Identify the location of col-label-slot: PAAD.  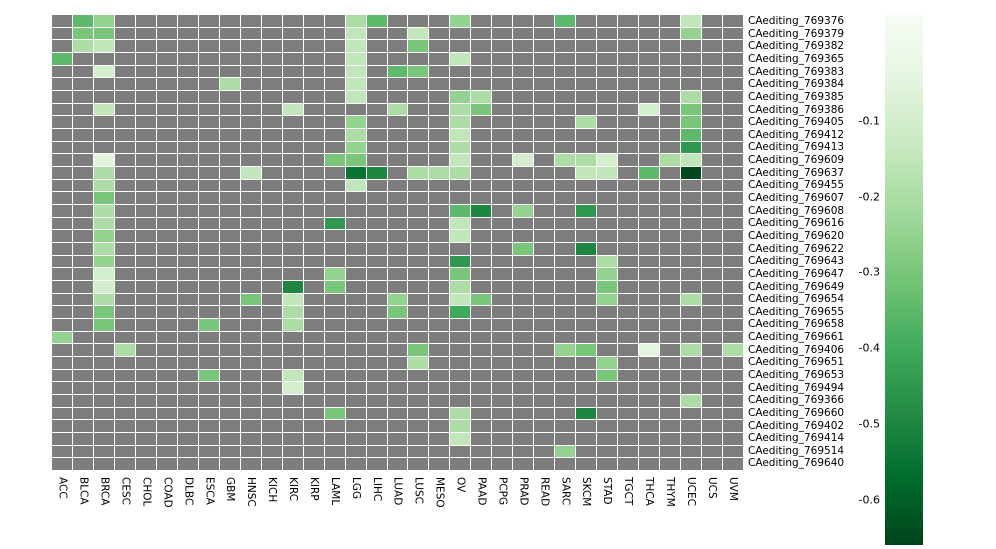
(481, 509).